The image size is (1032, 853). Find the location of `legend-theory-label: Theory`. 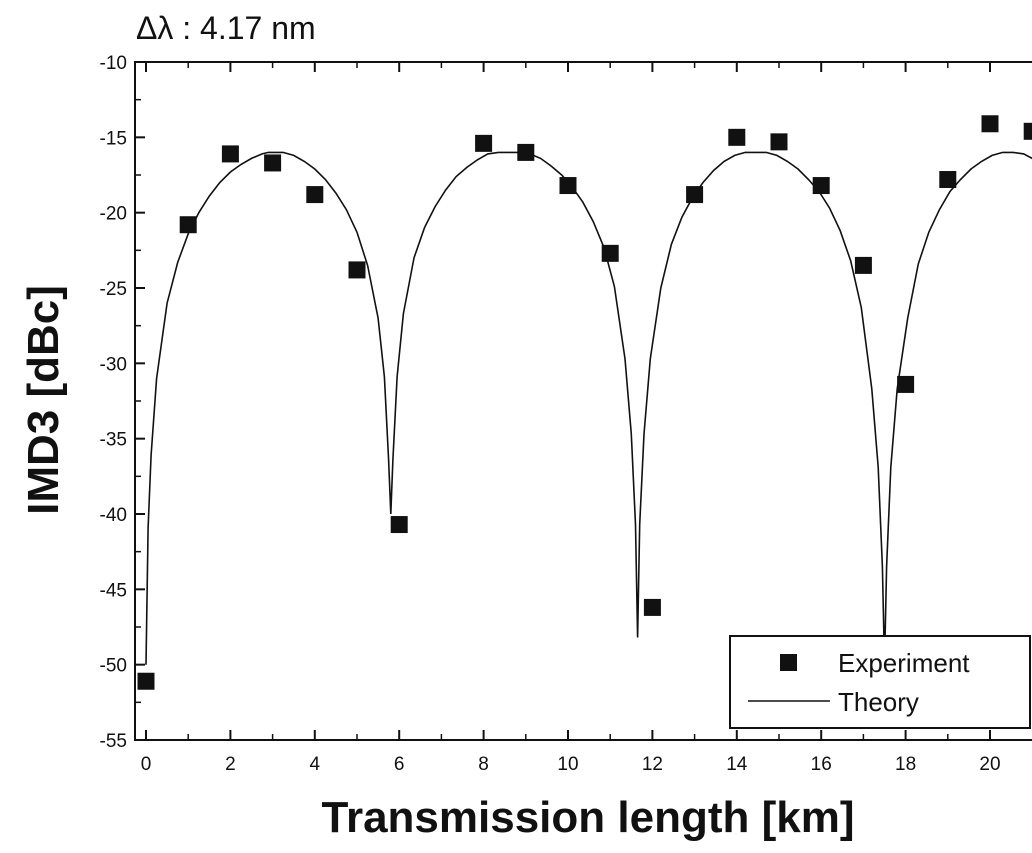

legend-theory-label: Theory is located at coordinates (878, 702).